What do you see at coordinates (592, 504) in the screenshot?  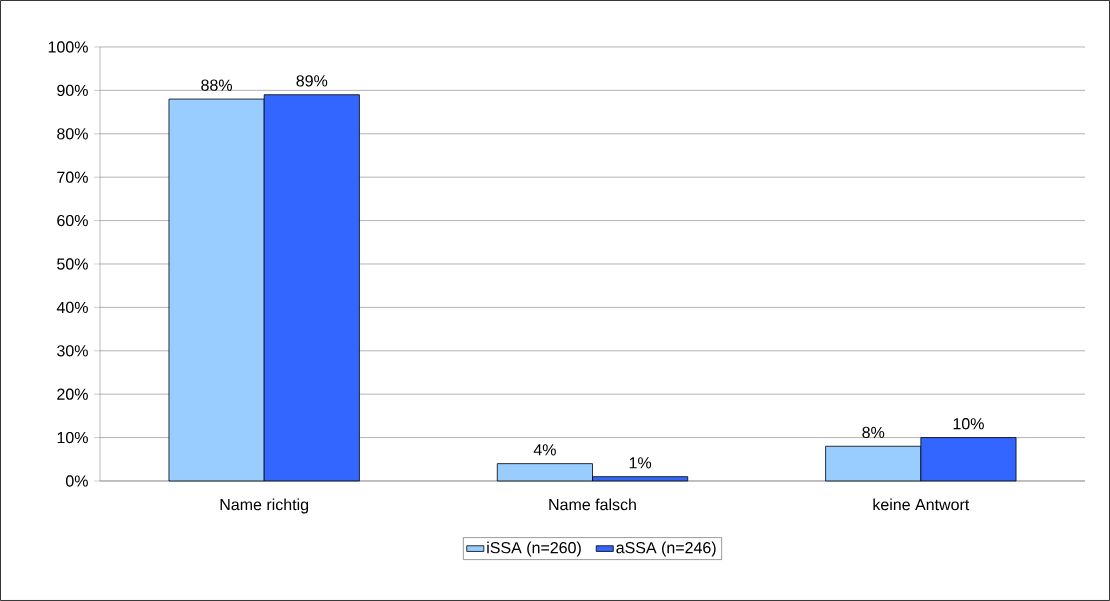 I see `x-tick-label: Name falsch` at bounding box center [592, 504].